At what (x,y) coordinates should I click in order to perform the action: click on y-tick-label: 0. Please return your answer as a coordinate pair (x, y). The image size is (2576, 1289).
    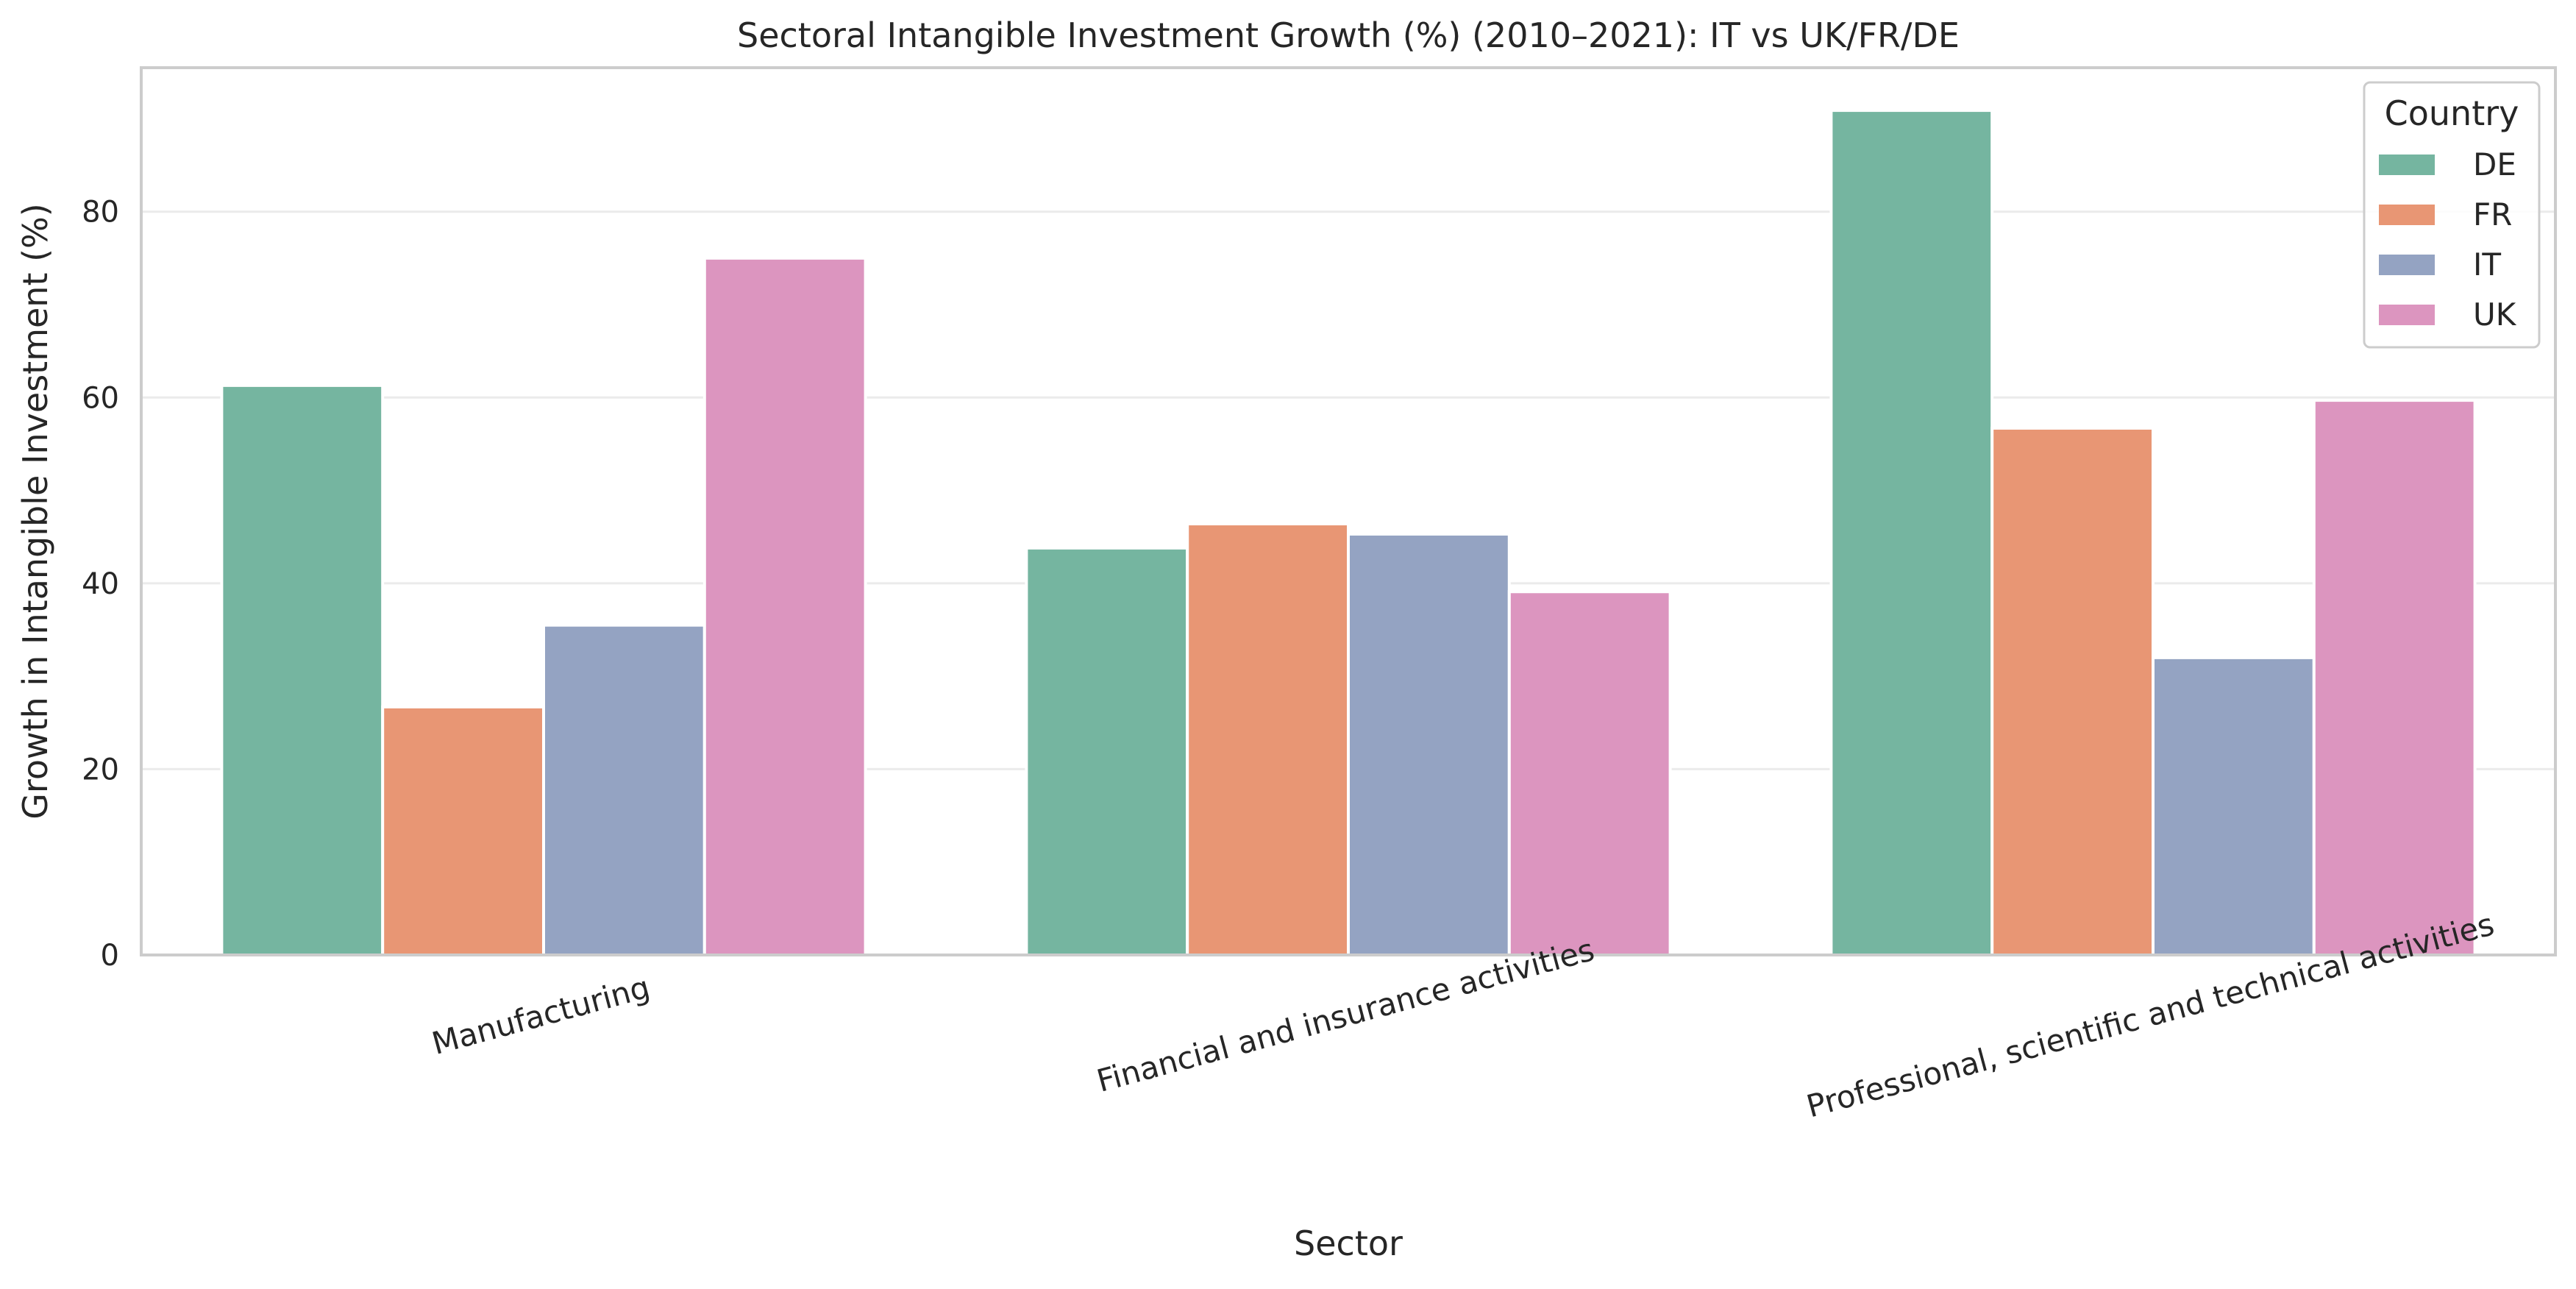
    Looking at the image, I should click on (110, 956).